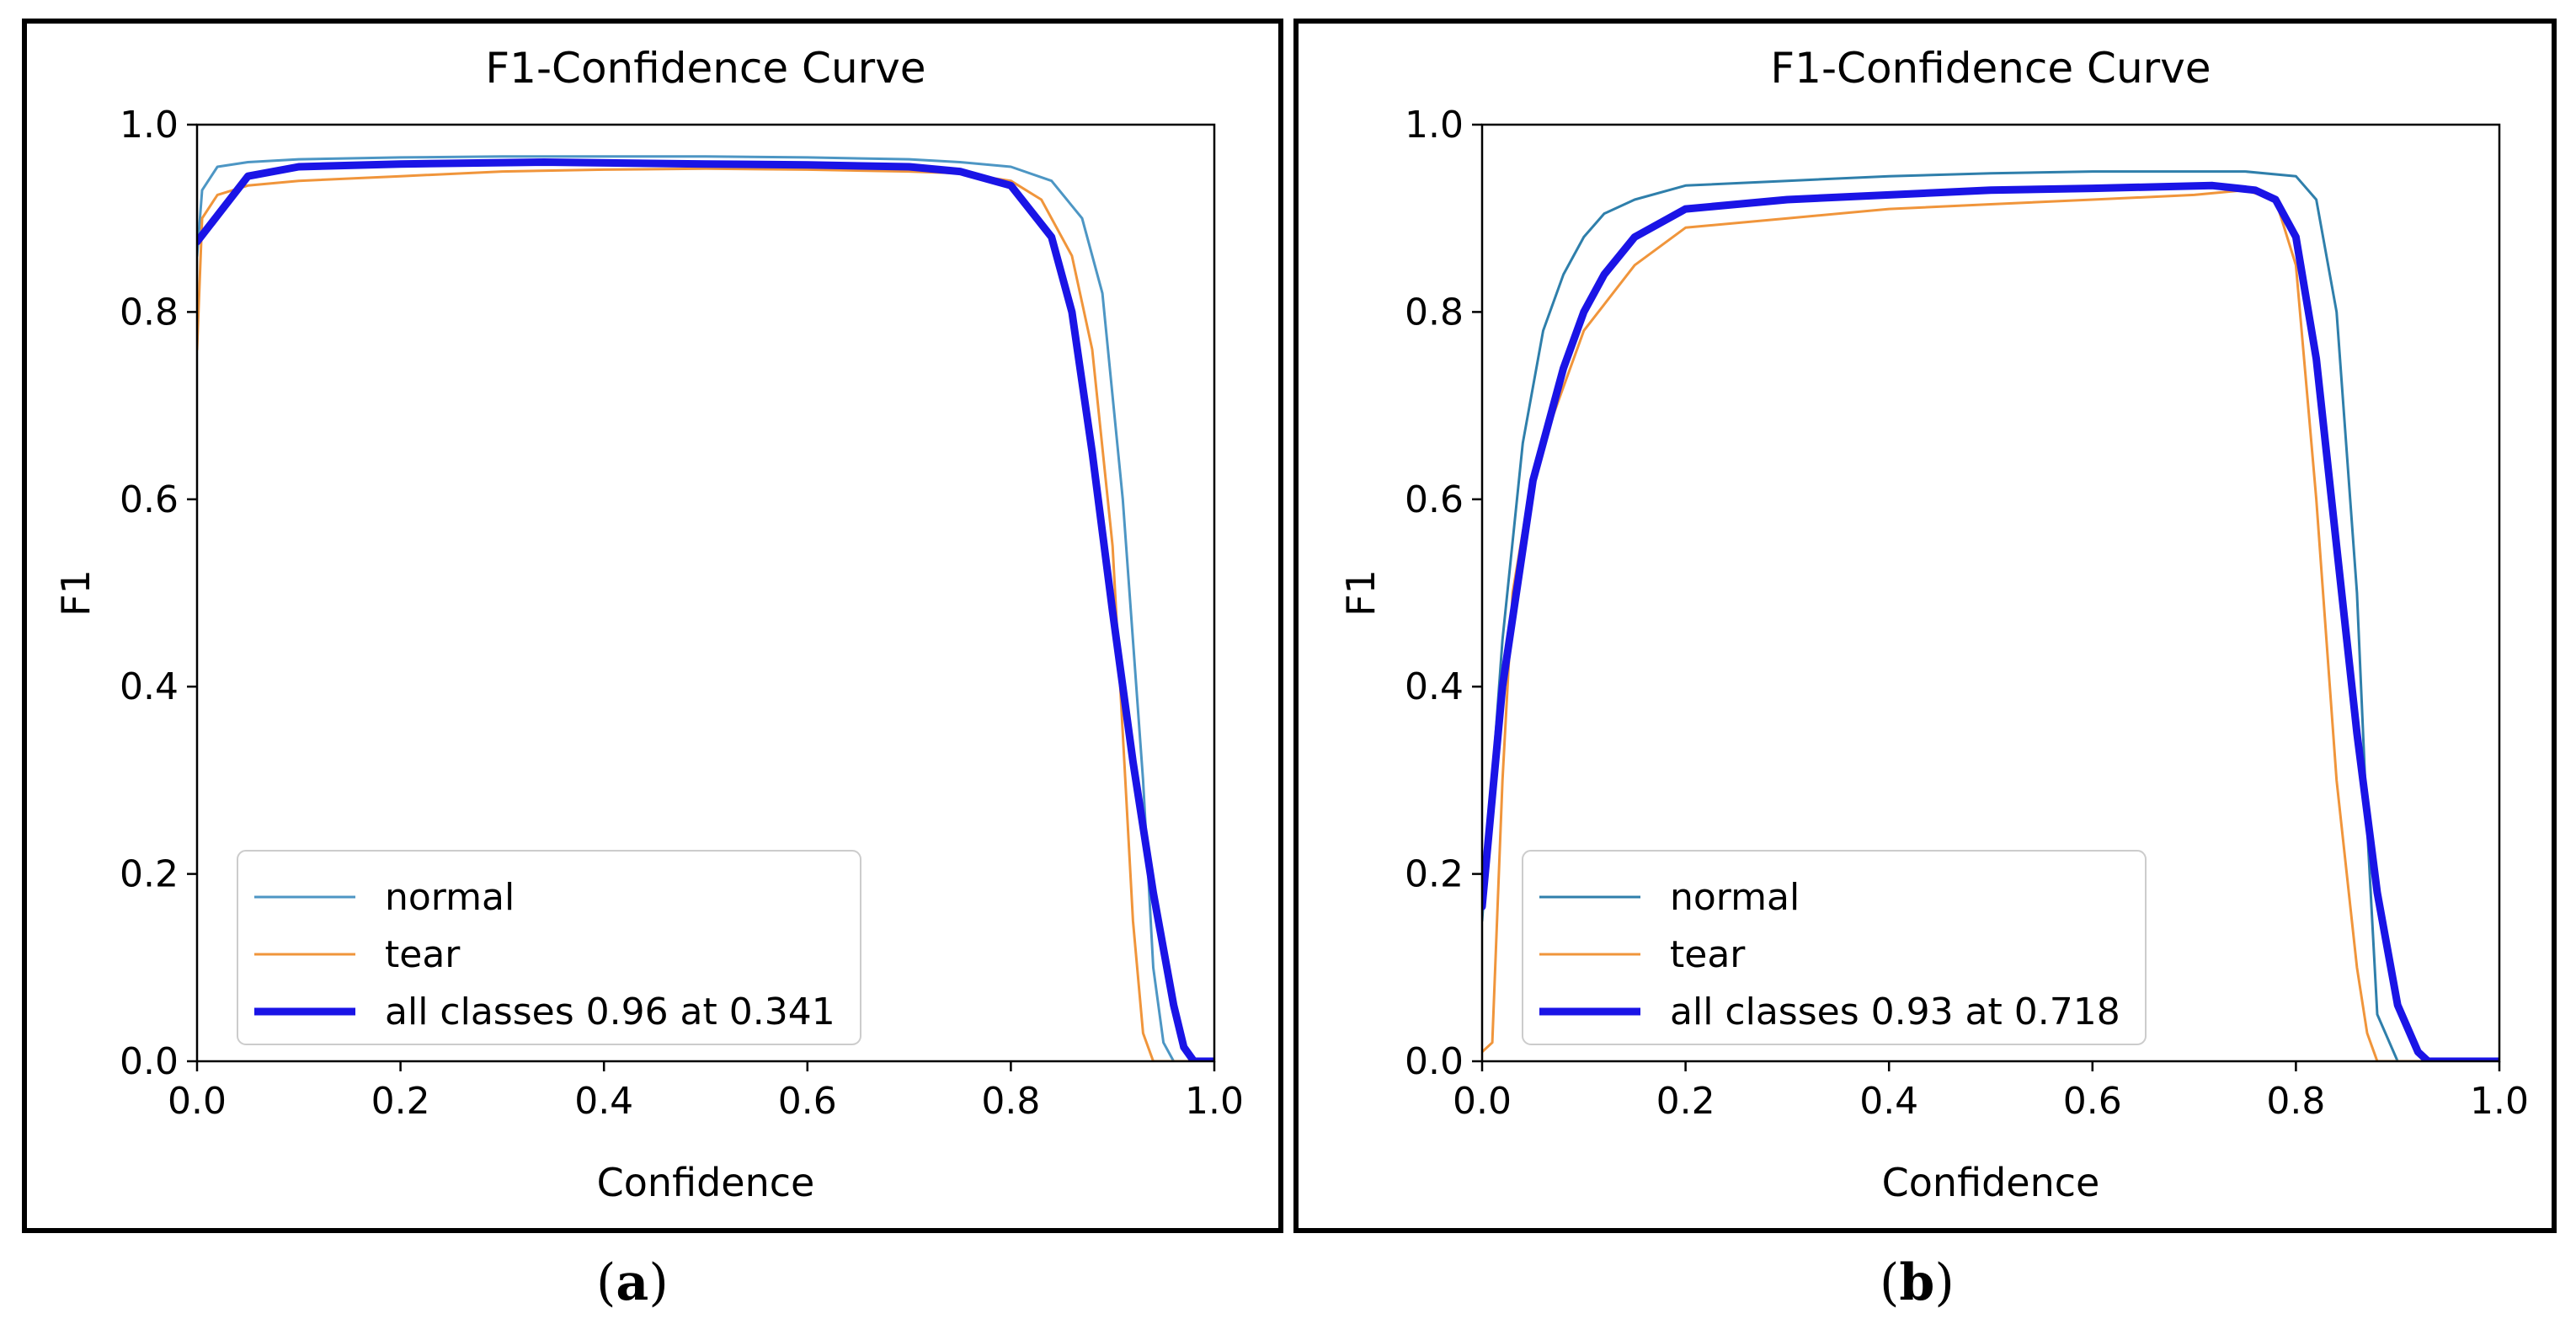 The width and height of the screenshot is (2576, 1335). I want to click on chart-a-y-tick-label: 0.8, so click(149, 312).